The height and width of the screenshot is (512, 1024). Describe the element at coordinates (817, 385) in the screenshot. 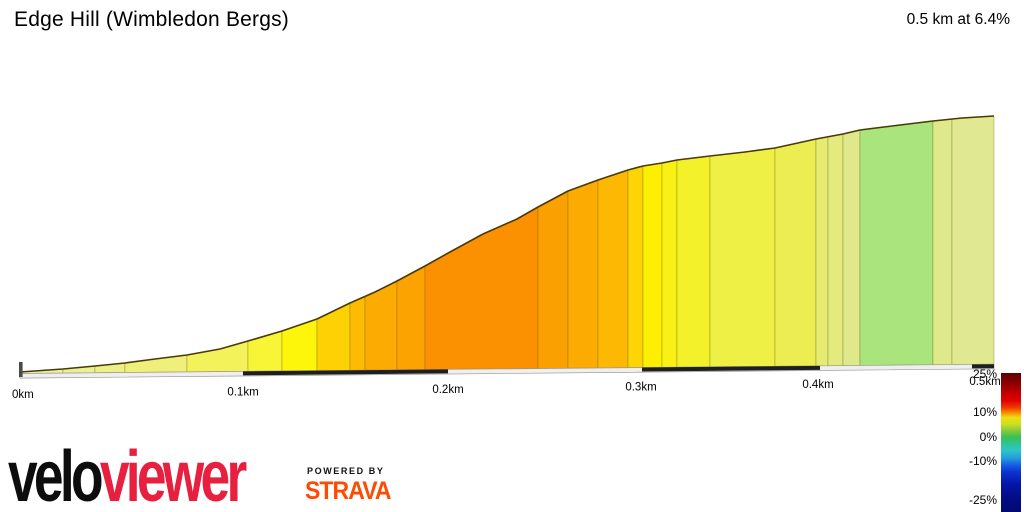

I see `x-axis-tick-label: 0.4km` at that location.